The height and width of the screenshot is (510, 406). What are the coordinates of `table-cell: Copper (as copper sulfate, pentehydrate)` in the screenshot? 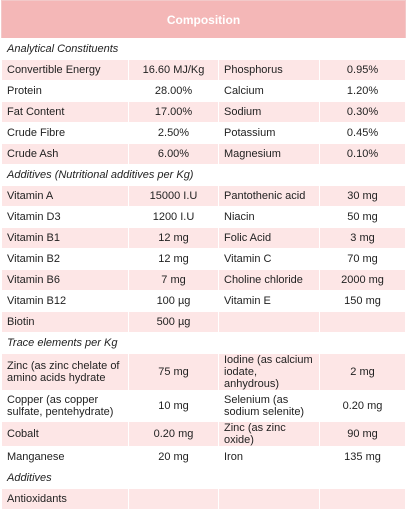 It's located at (65, 406).